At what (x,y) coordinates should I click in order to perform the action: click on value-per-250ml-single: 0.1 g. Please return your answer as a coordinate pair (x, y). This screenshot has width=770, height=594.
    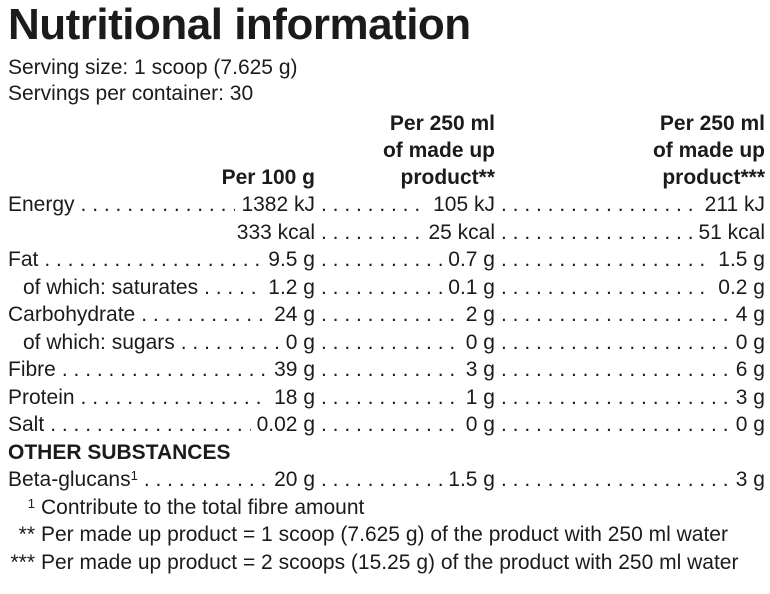
    Looking at the image, I should click on (471, 287).